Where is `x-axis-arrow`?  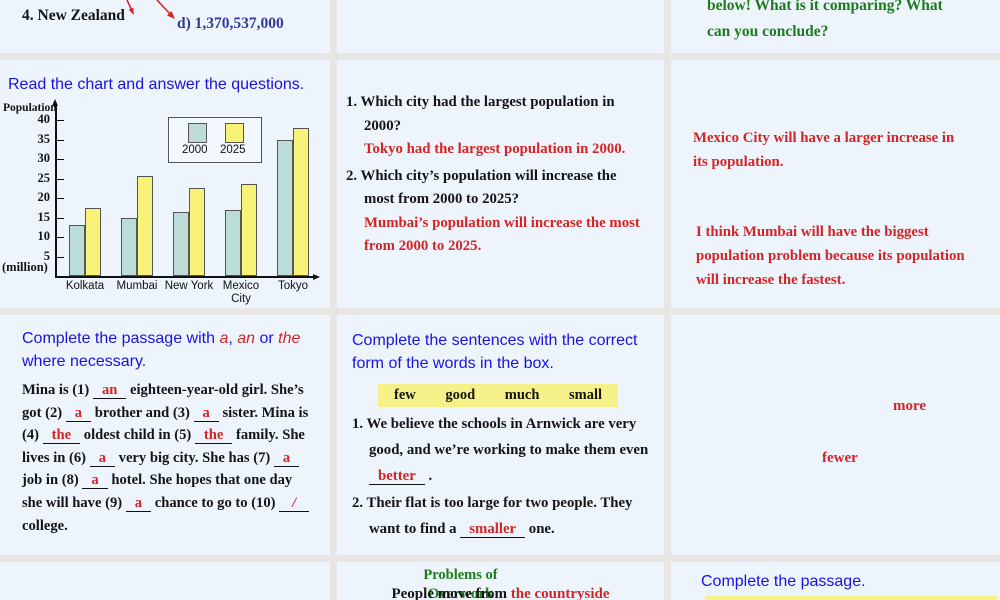 x-axis-arrow is located at coordinates (316, 276).